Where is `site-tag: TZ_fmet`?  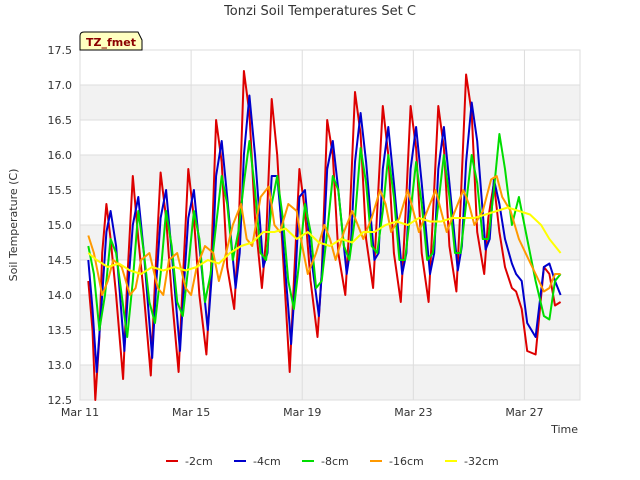 site-tag: TZ_fmet is located at coordinates (111, 41).